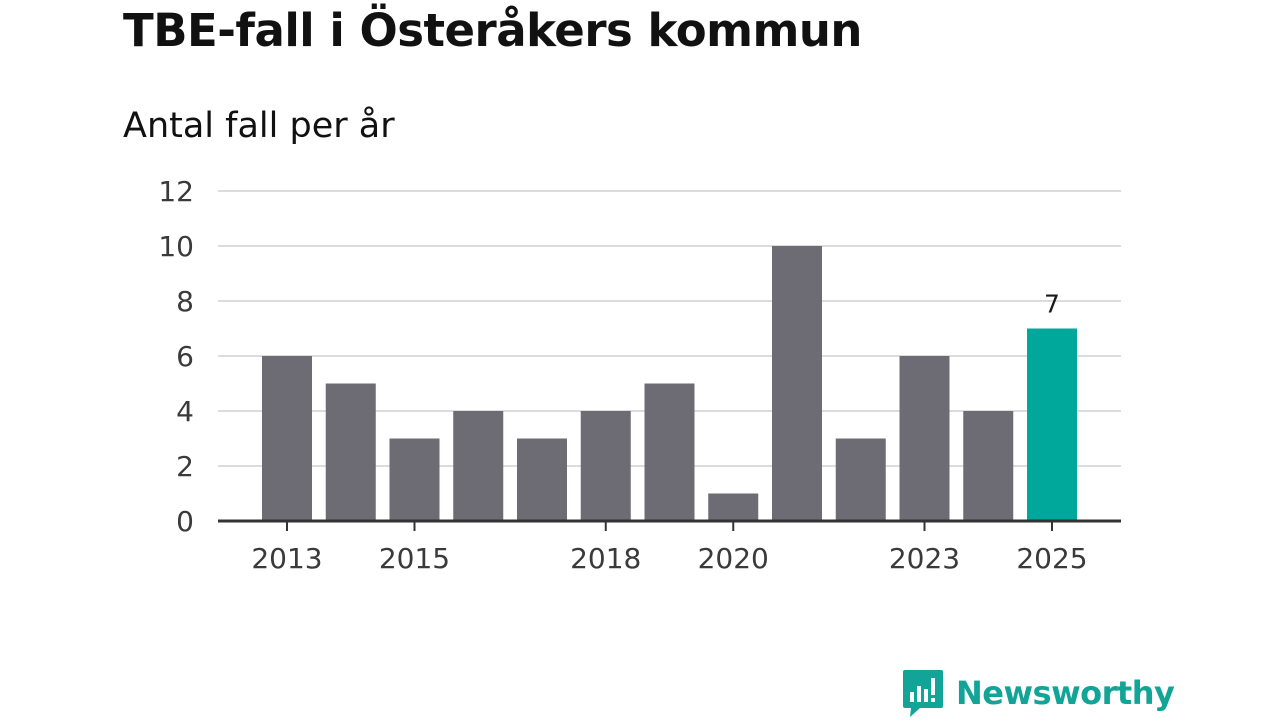 This screenshot has height=720, width=1280. I want to click on bar-2016, so click(478, 466).